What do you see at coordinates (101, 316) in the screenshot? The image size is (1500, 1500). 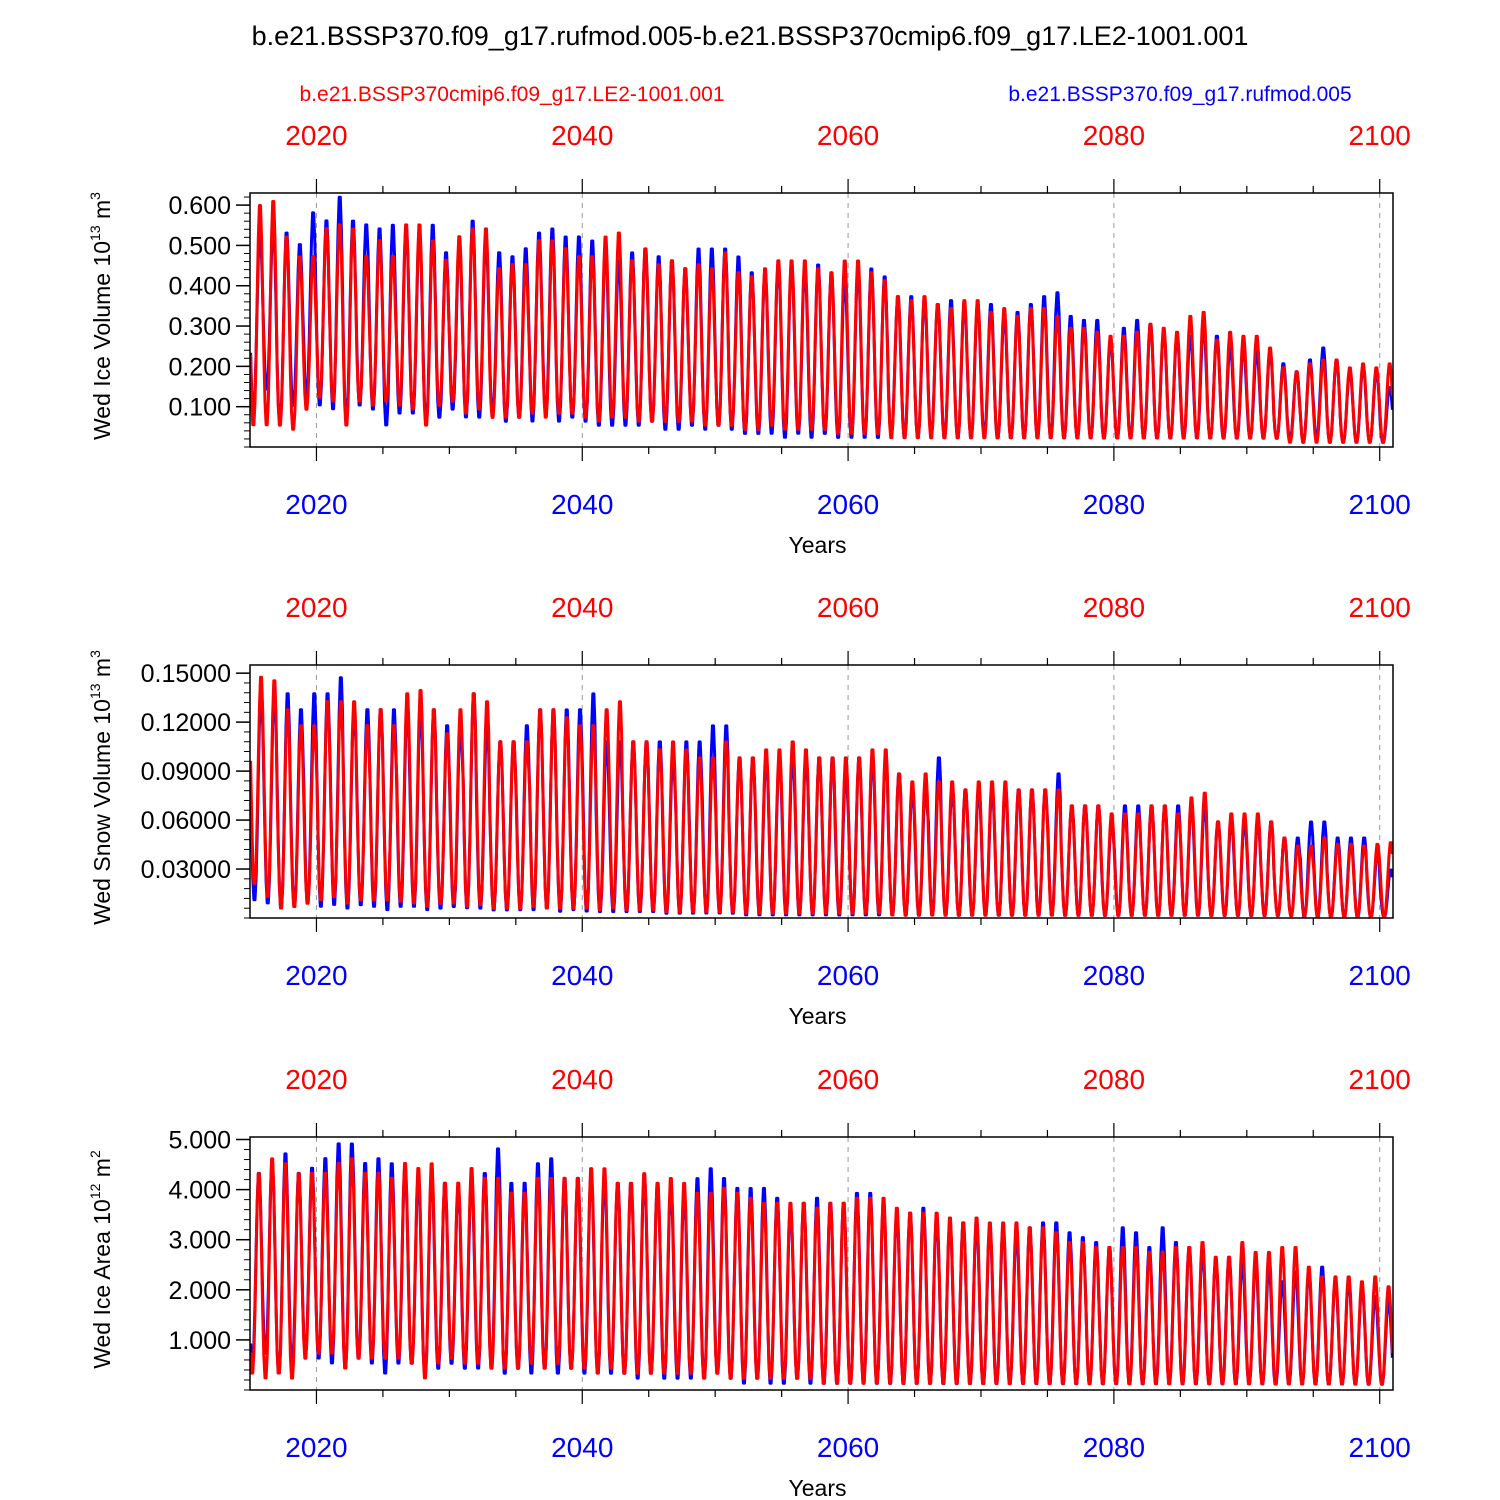 I see `y-axis-label: Wed Ice Volume 1013 m3` at bounding box center [101, 316].